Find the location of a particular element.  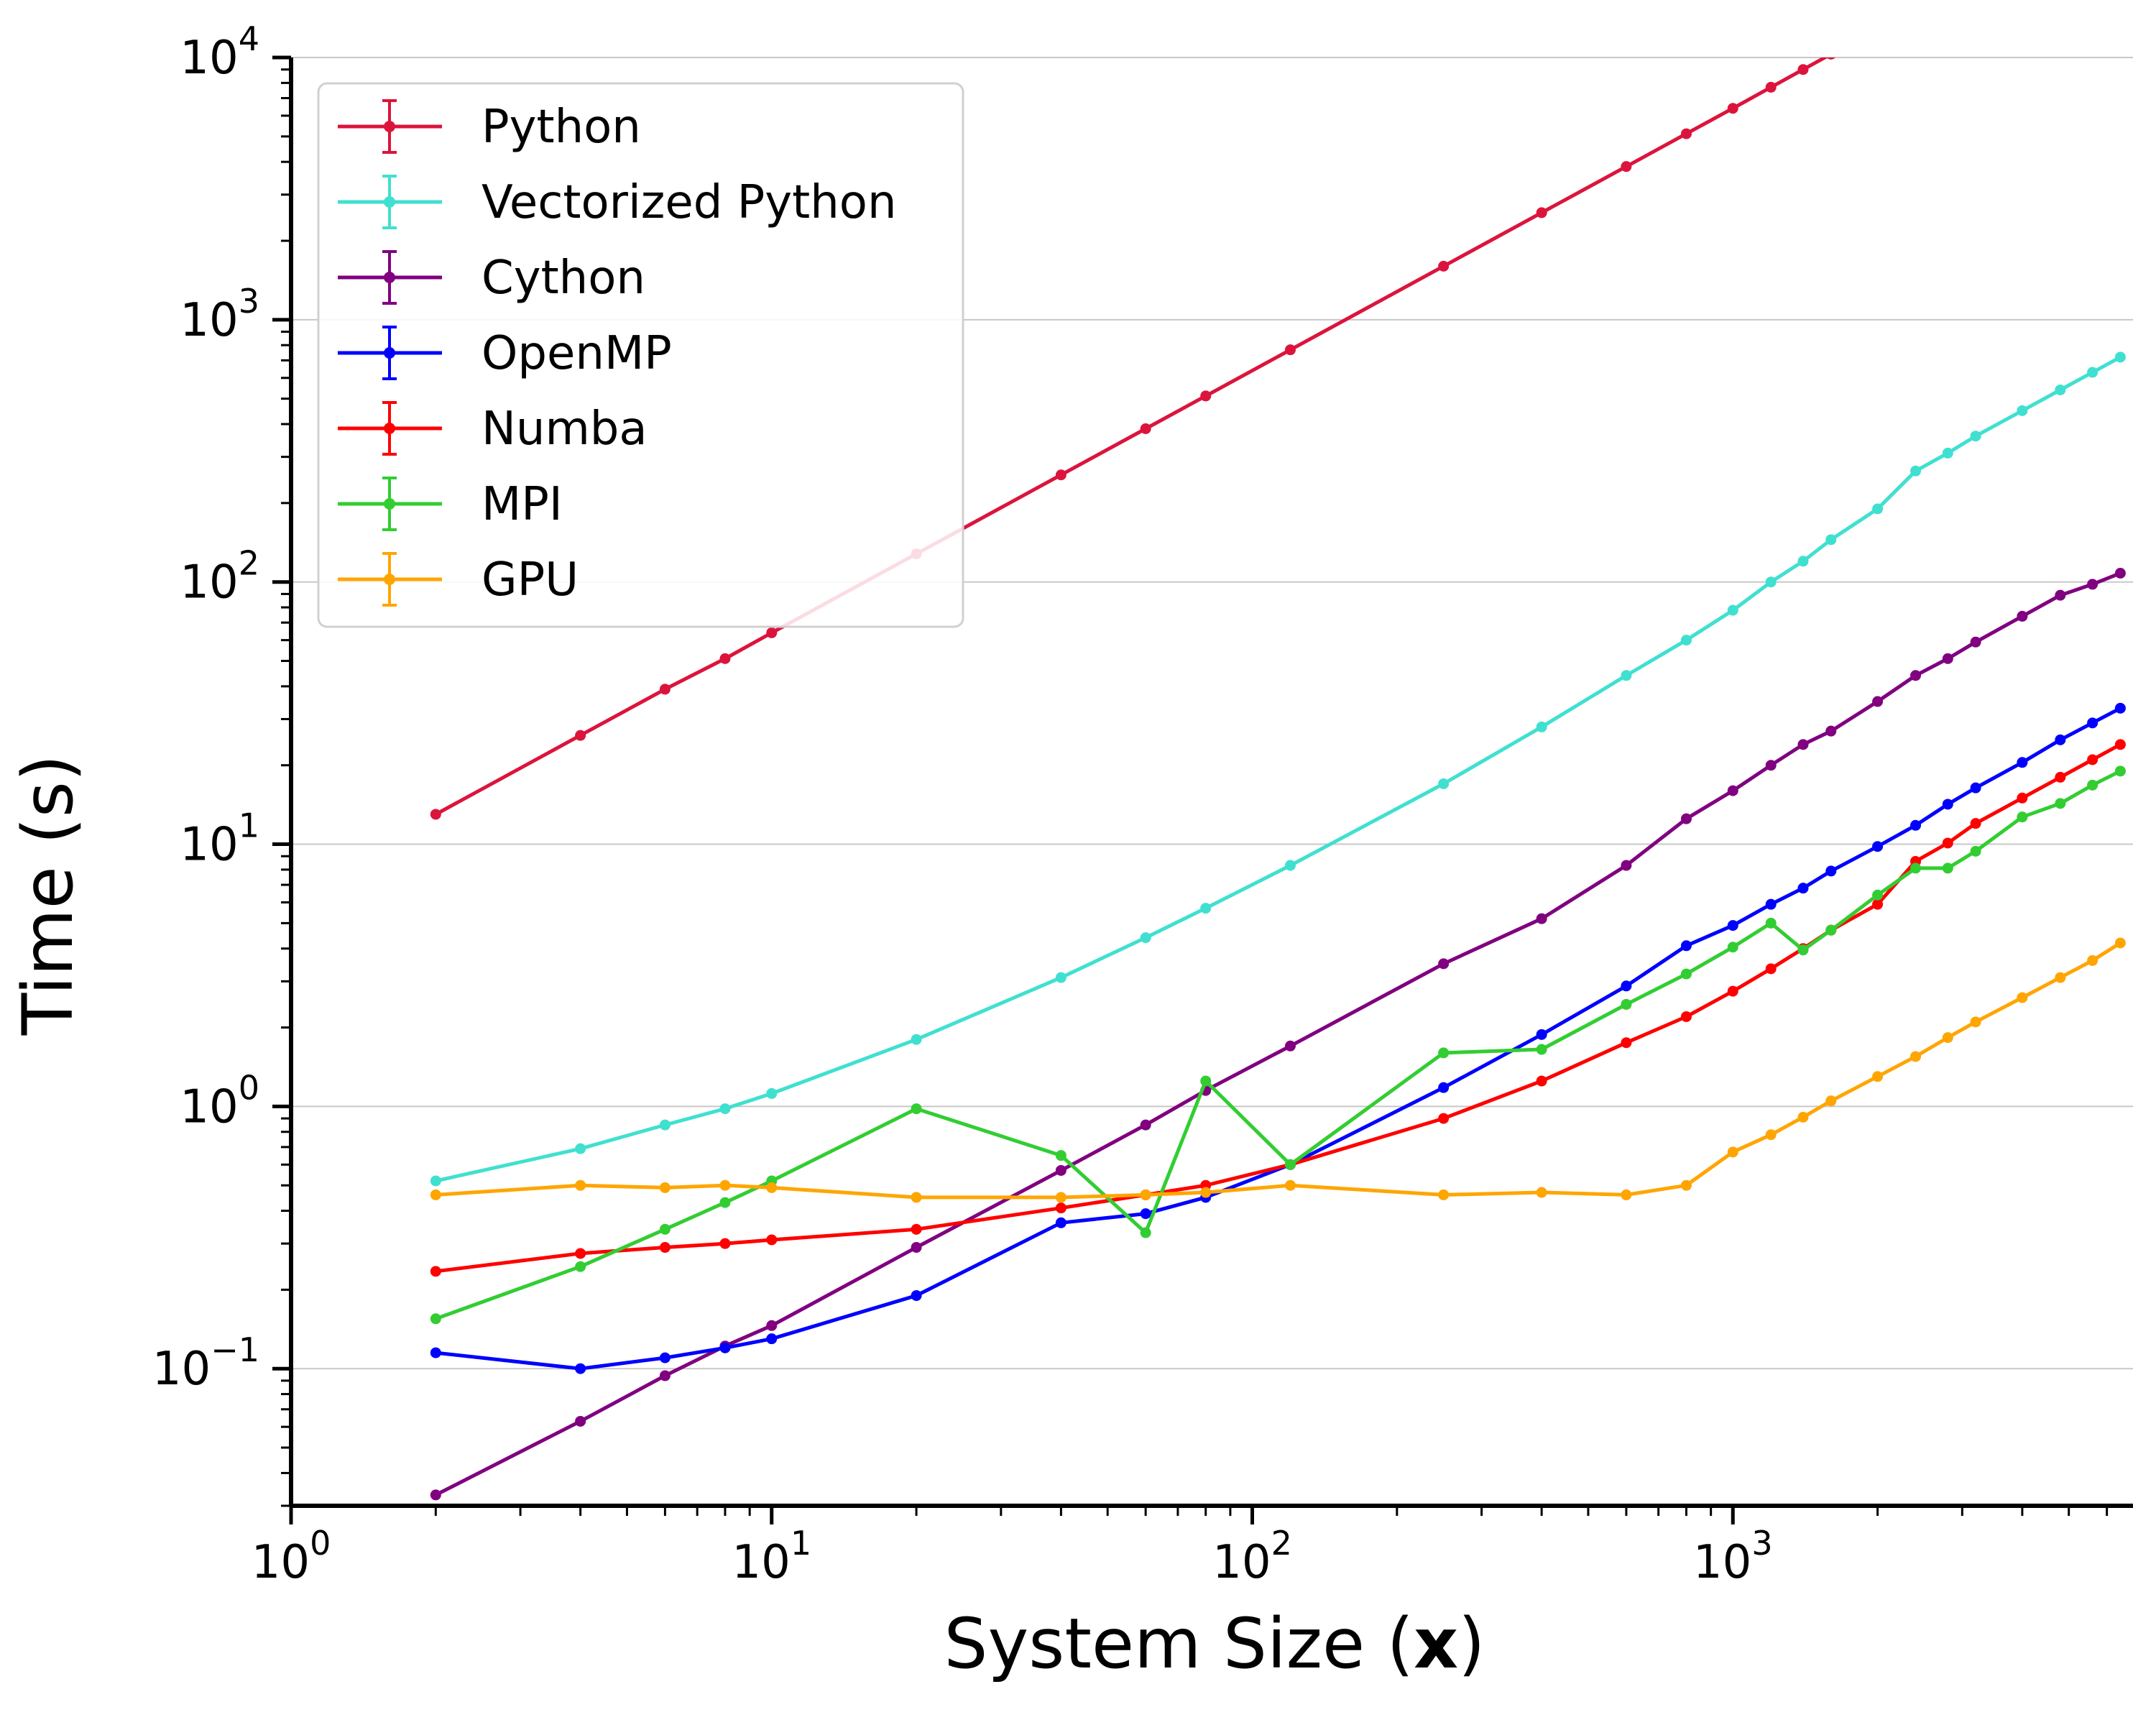

legend-frame is located at coordinates (640, 355).